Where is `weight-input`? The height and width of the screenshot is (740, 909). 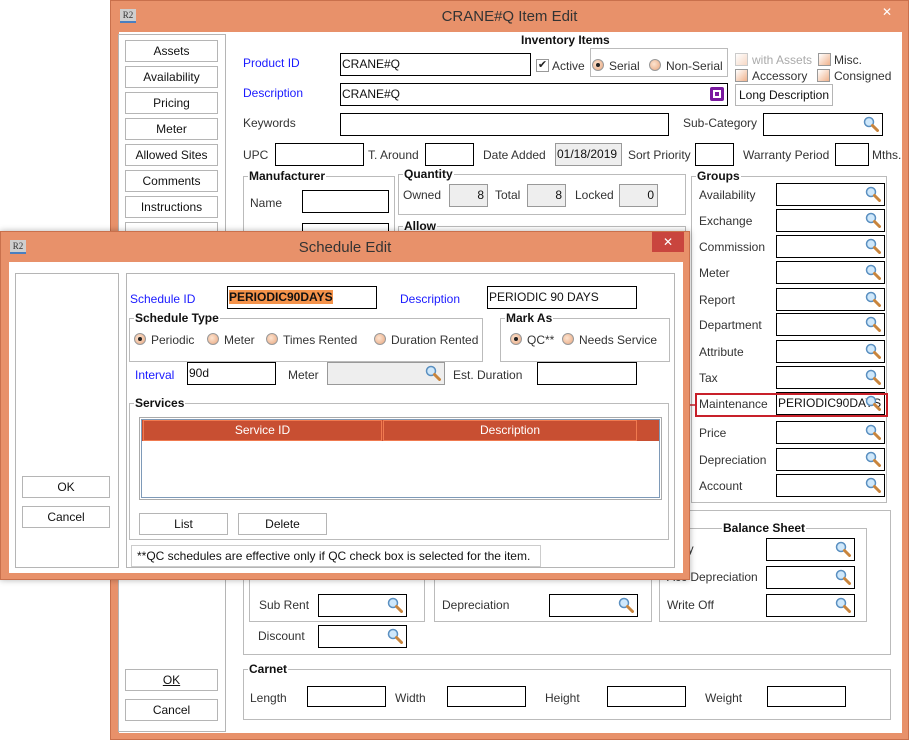
weight-input is located at coordinates (806, 696).